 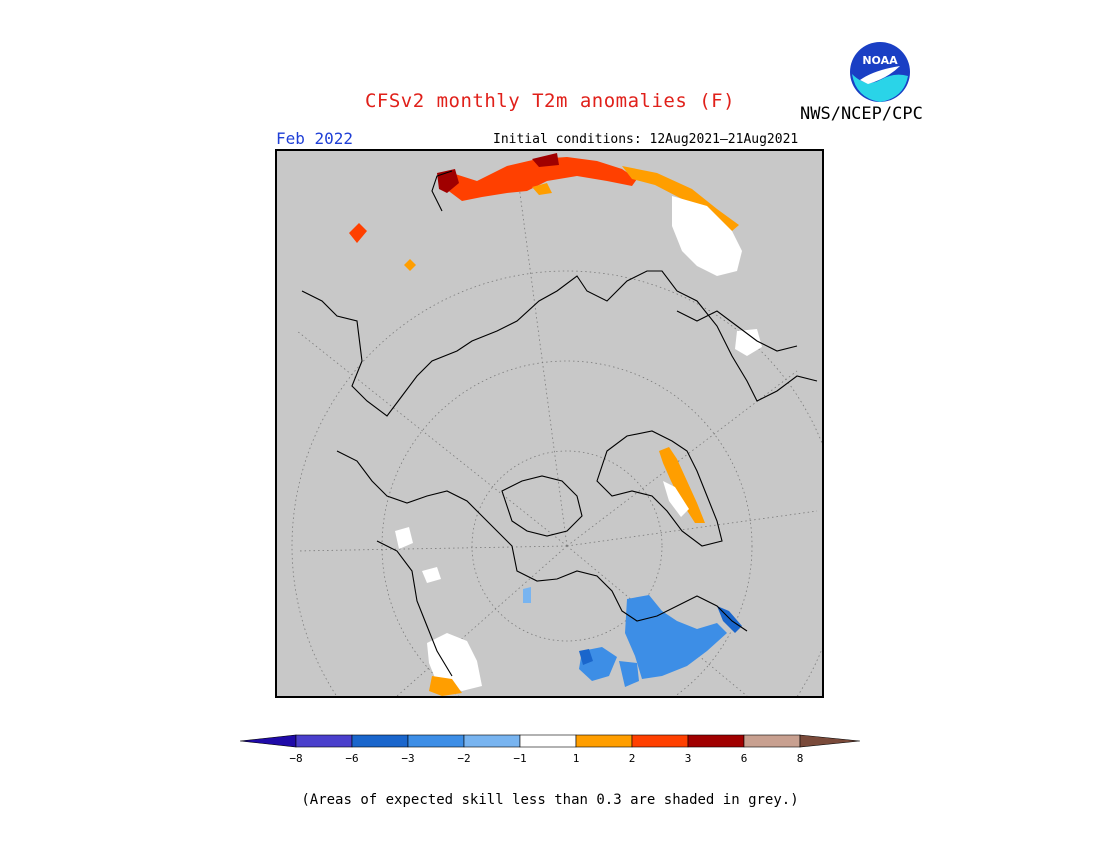 I want to click on colorbar-label: 6, so click(x=744, y=758).